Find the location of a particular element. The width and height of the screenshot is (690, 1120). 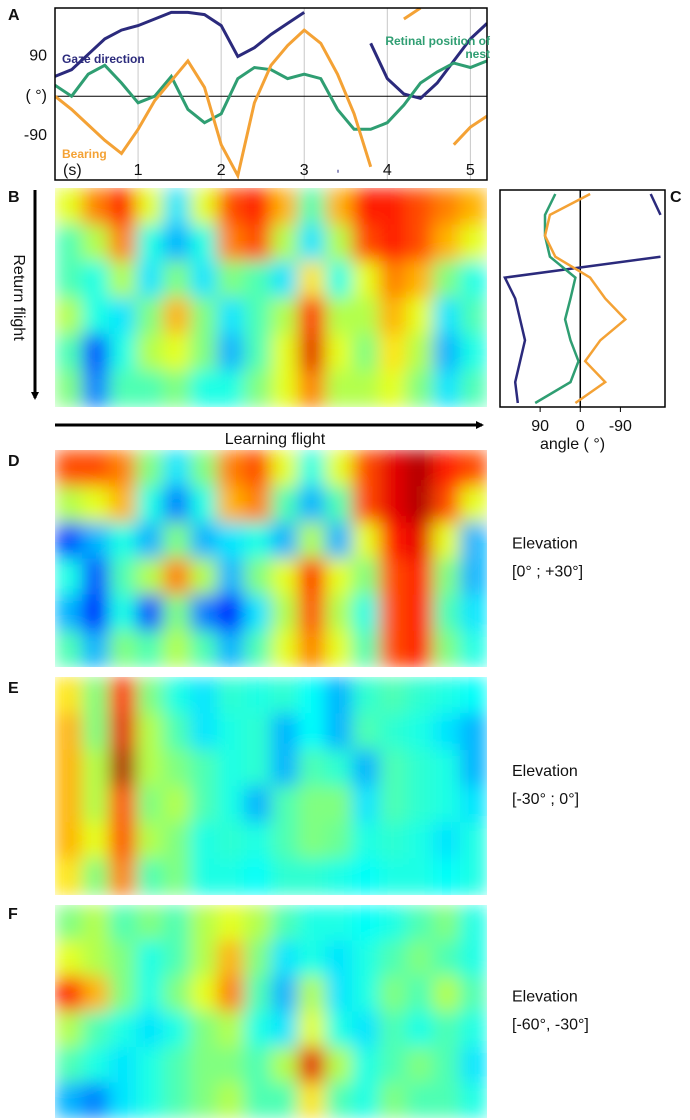

elevation-range: [-30° ; 0°] is located at coordinates (545, 799).